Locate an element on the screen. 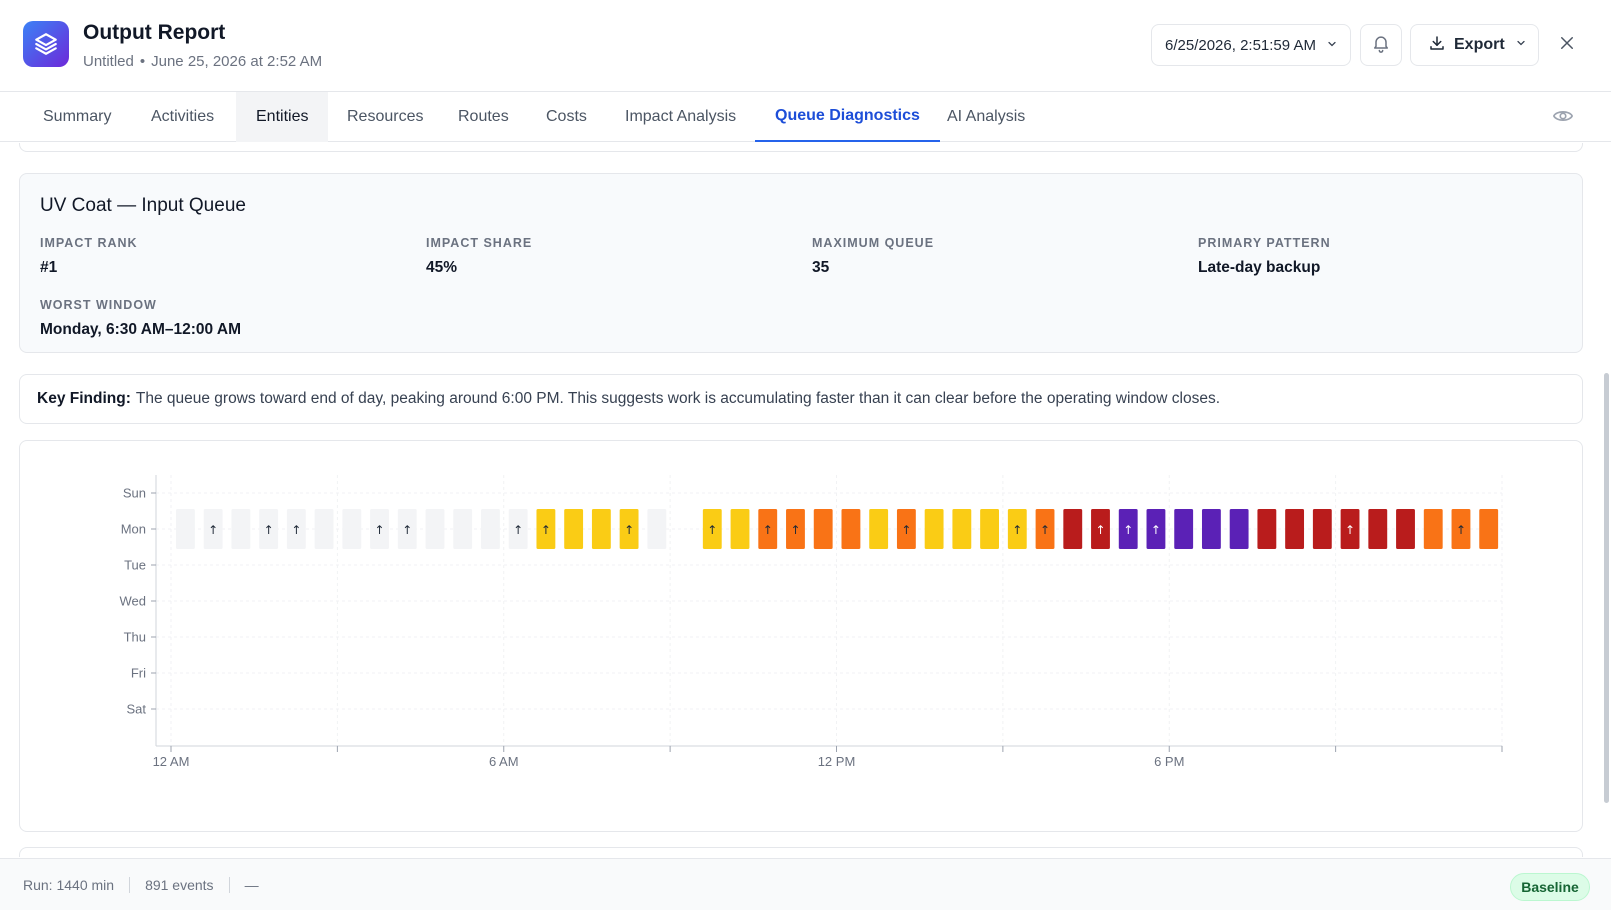 The height and width of the screenshot is (910, 1611). tab-impact-analysis: Impact Analysis is located at coordinates (681, 116).